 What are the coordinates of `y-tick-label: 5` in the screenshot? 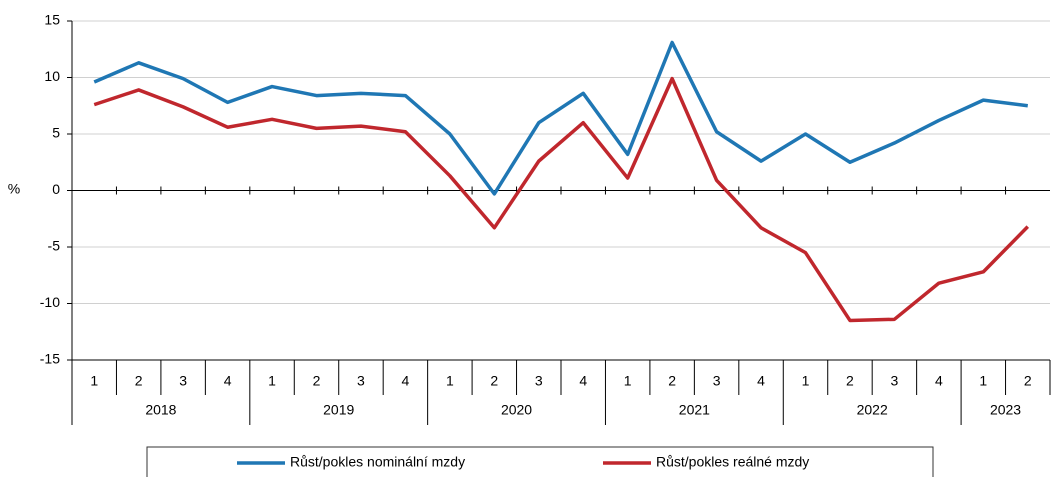 It's located at (56, 133).